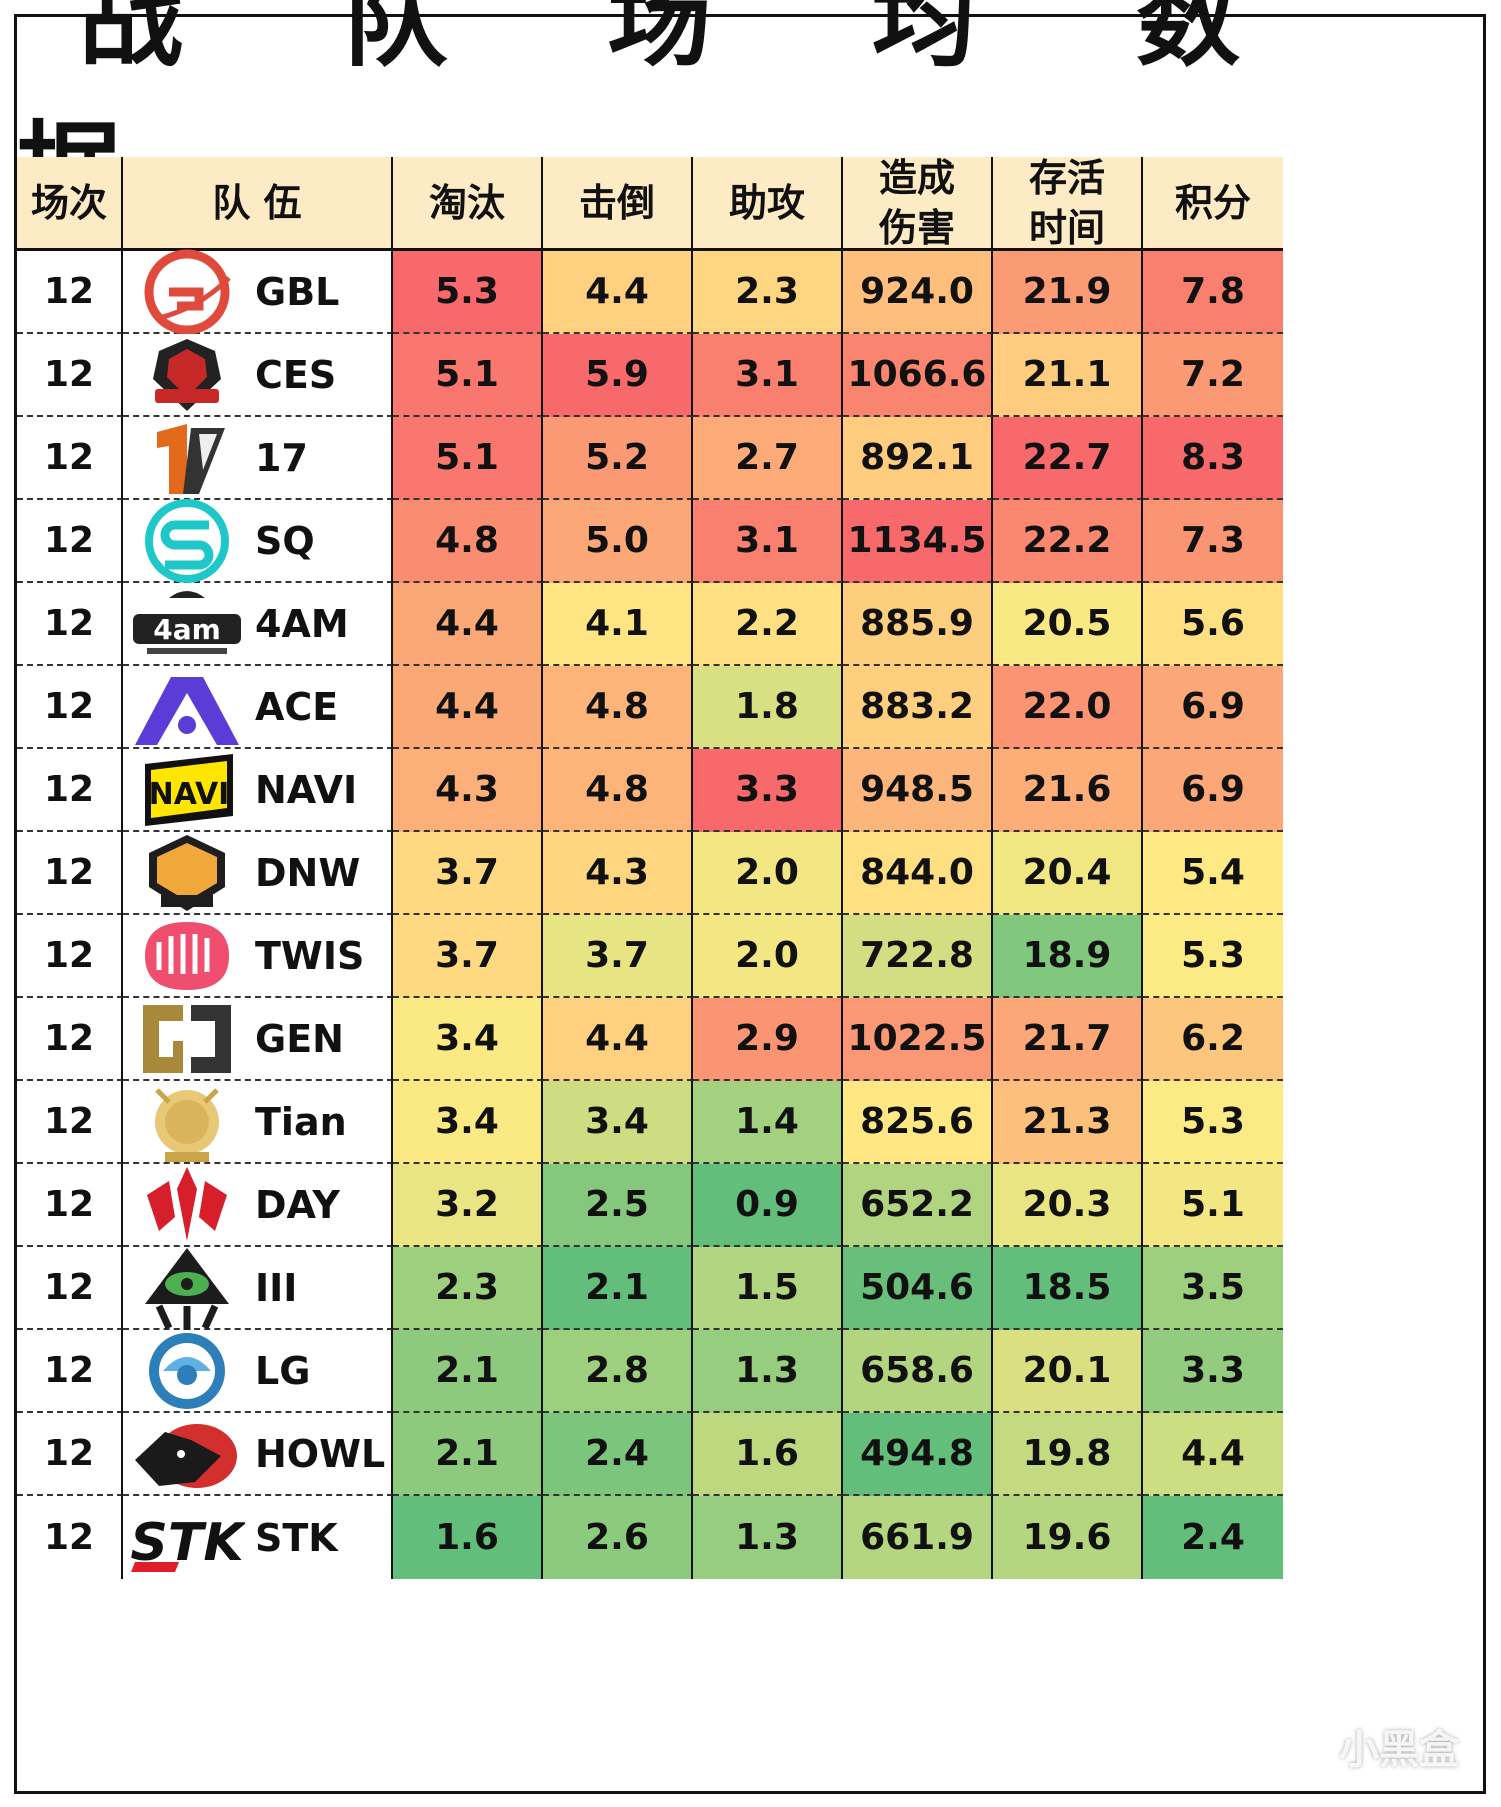 This screenshot has height=1807, width=1501. What do you see at coordinates (258, 291) in the screenshot?
I see `cell-team: GBL` at bounding box center [258, 291].